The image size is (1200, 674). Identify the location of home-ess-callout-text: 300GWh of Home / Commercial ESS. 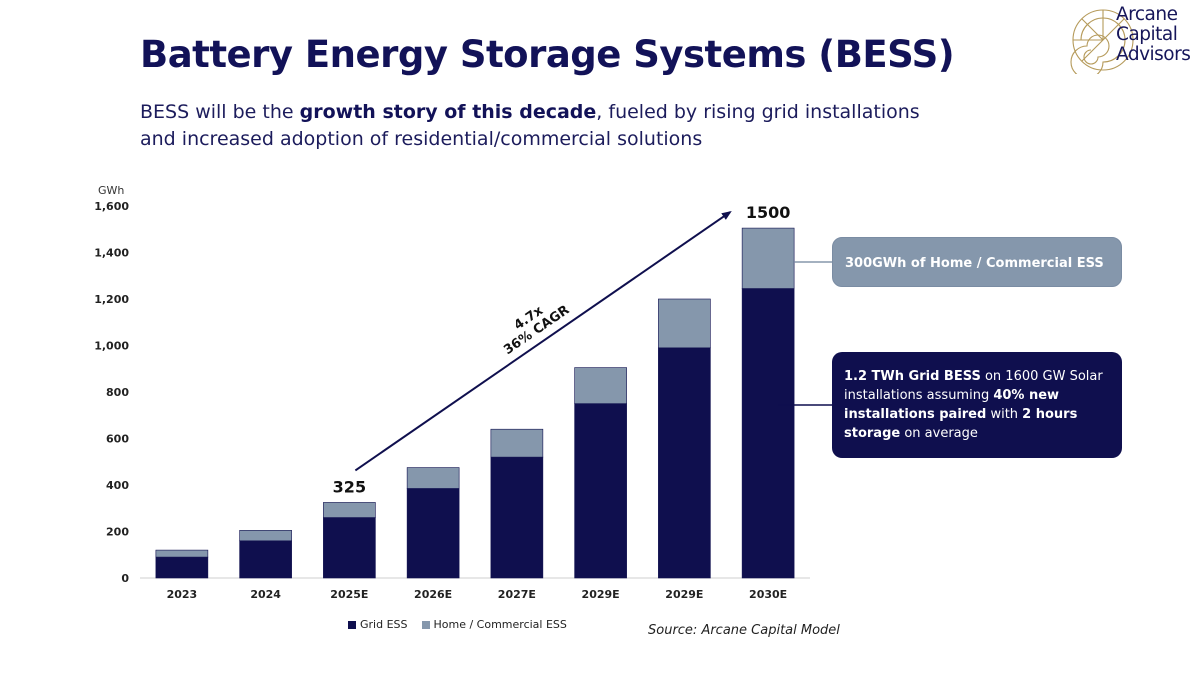
(974, 263).